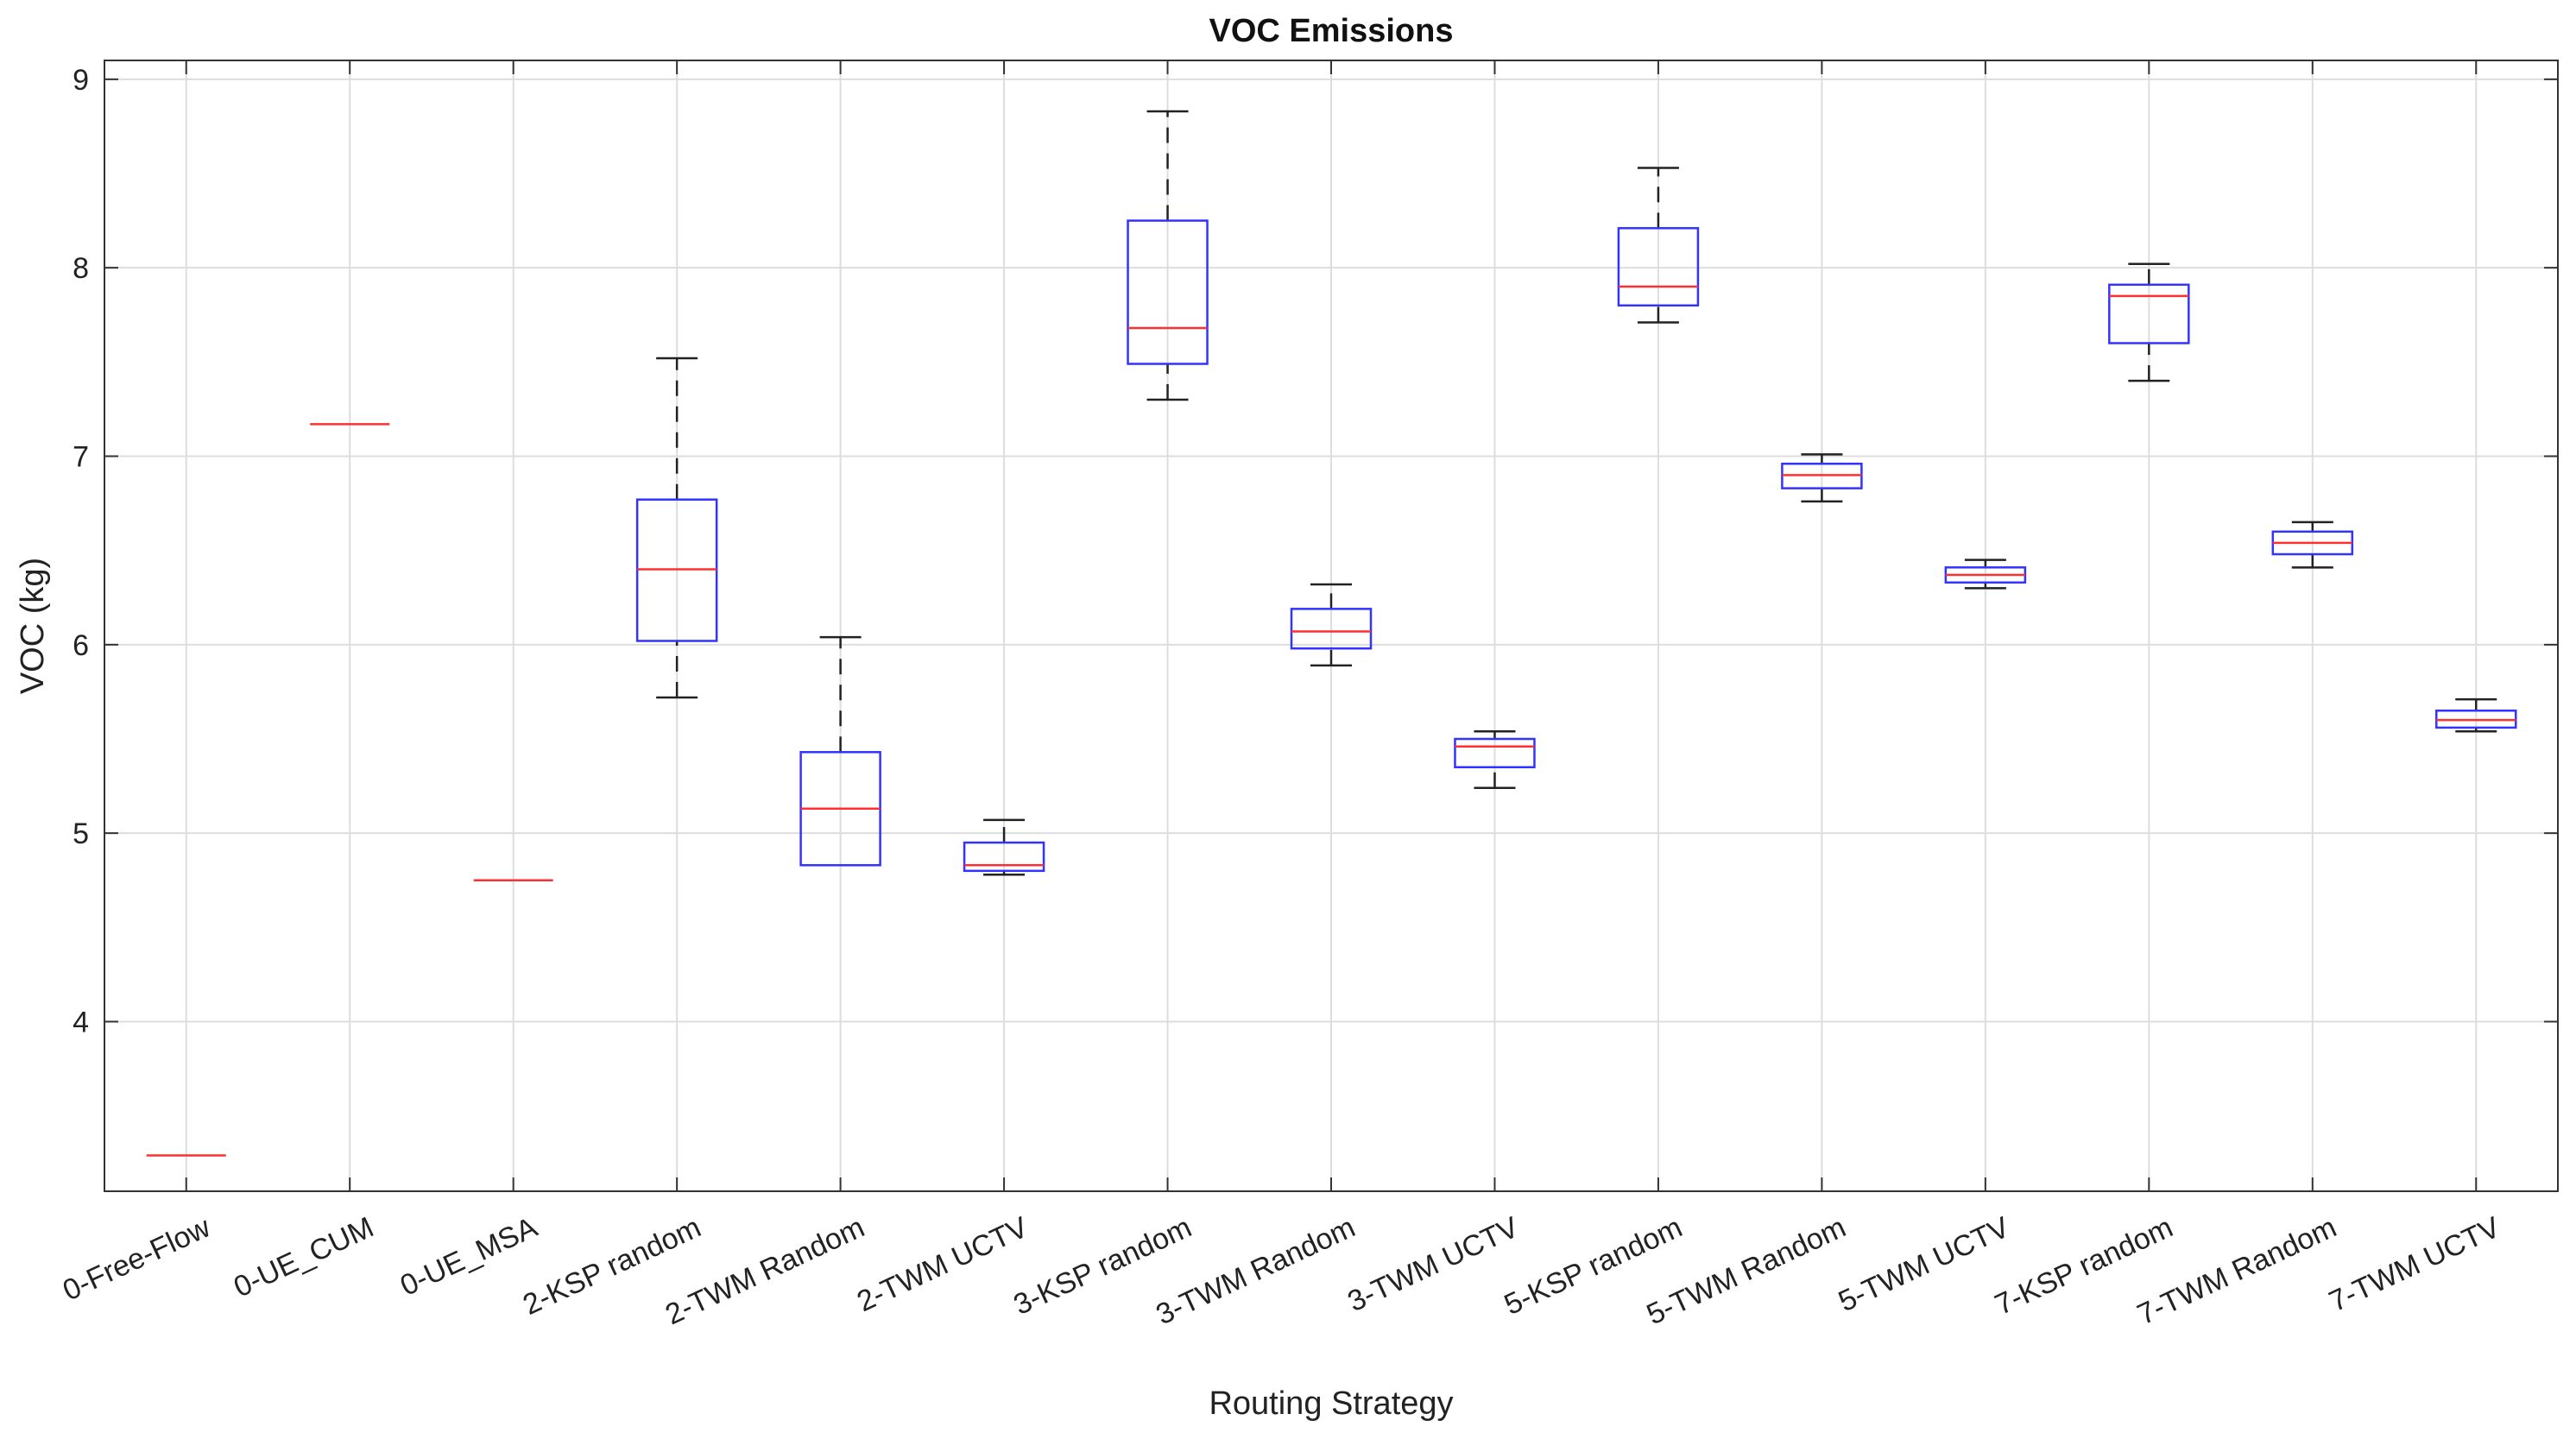 The image size is (2576, 1439). Describe the element at coordinates (81, 268) in the screenshot. I see `y-tick-label: 8` at that location.